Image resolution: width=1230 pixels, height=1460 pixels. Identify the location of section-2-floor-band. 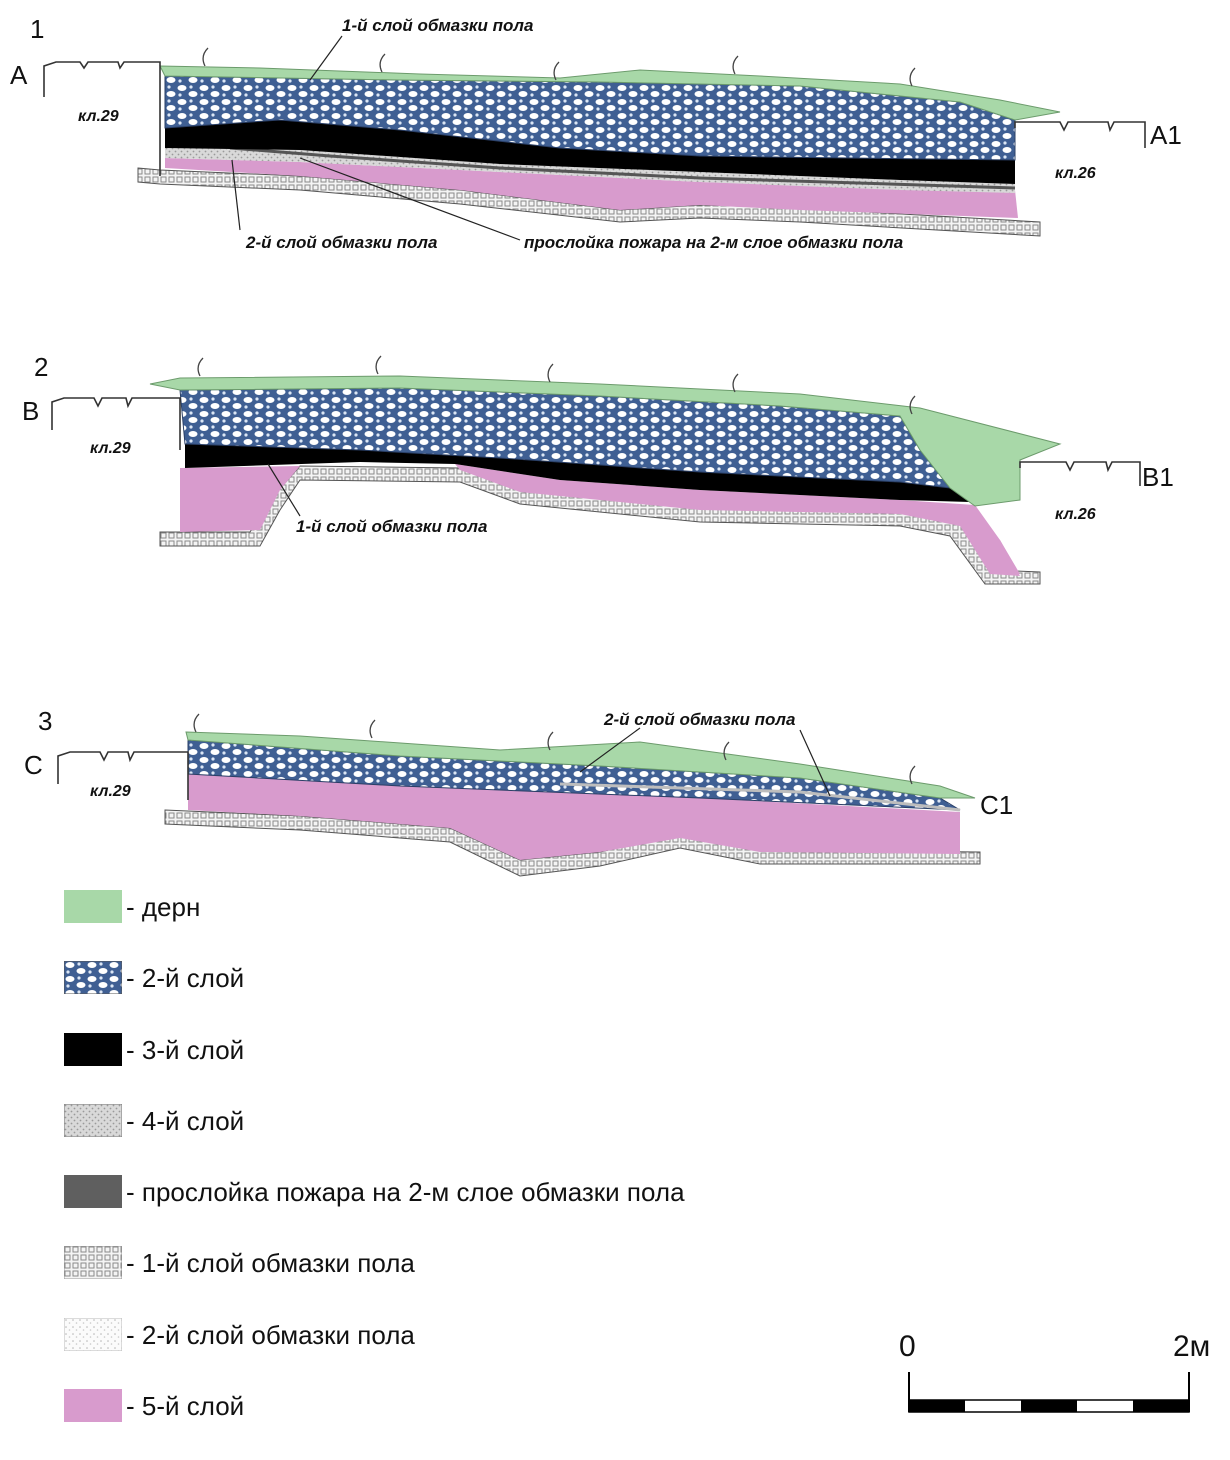
(600, 525).